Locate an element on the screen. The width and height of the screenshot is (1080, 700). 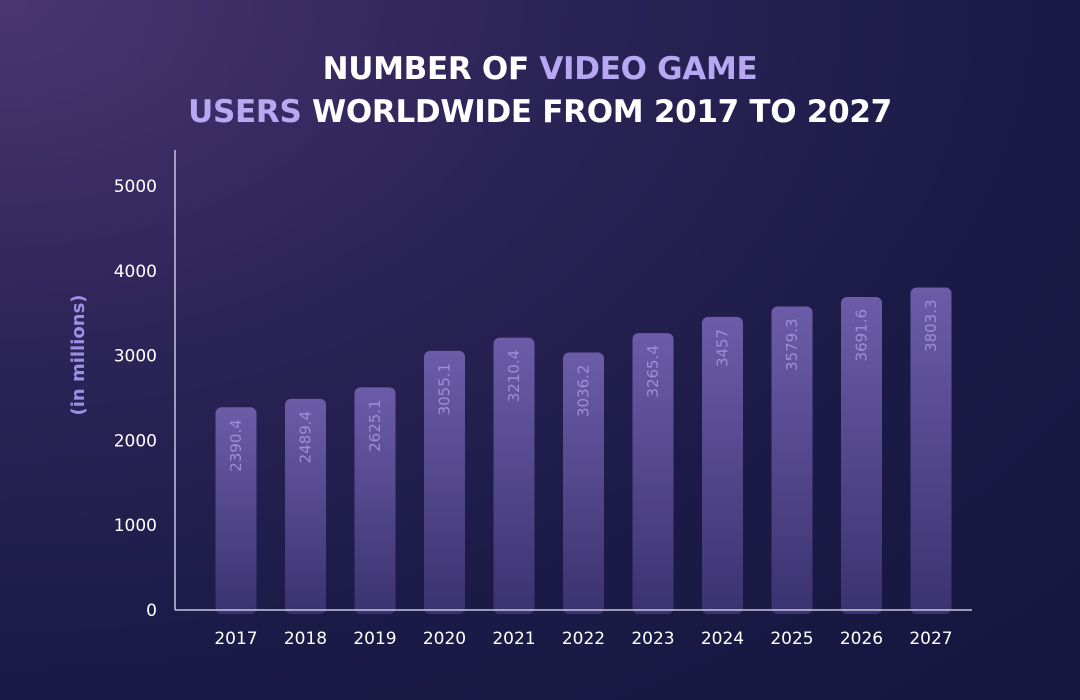
y-tick-label: 4000 is located at coordinates (135, 272).